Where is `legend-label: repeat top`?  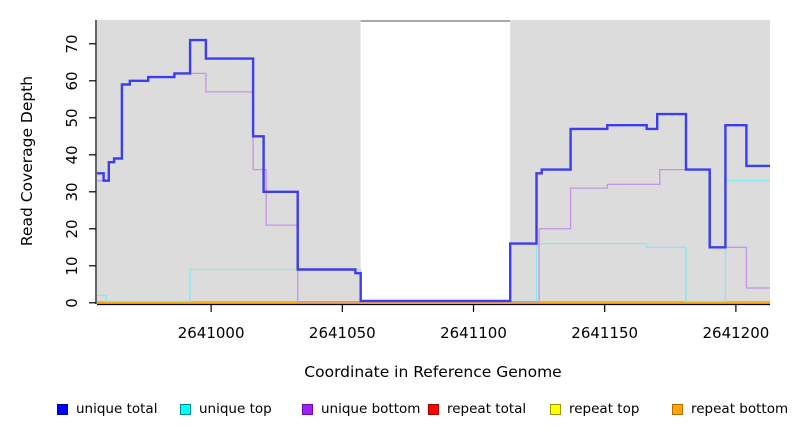 legend-label: repeat top is located at coordinates (604, 409).